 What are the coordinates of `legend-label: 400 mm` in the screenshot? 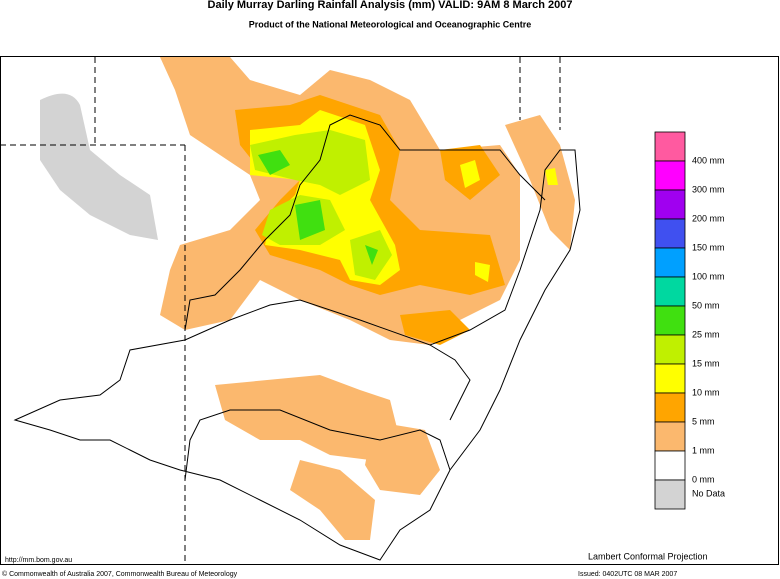 It's located at (708, 160).